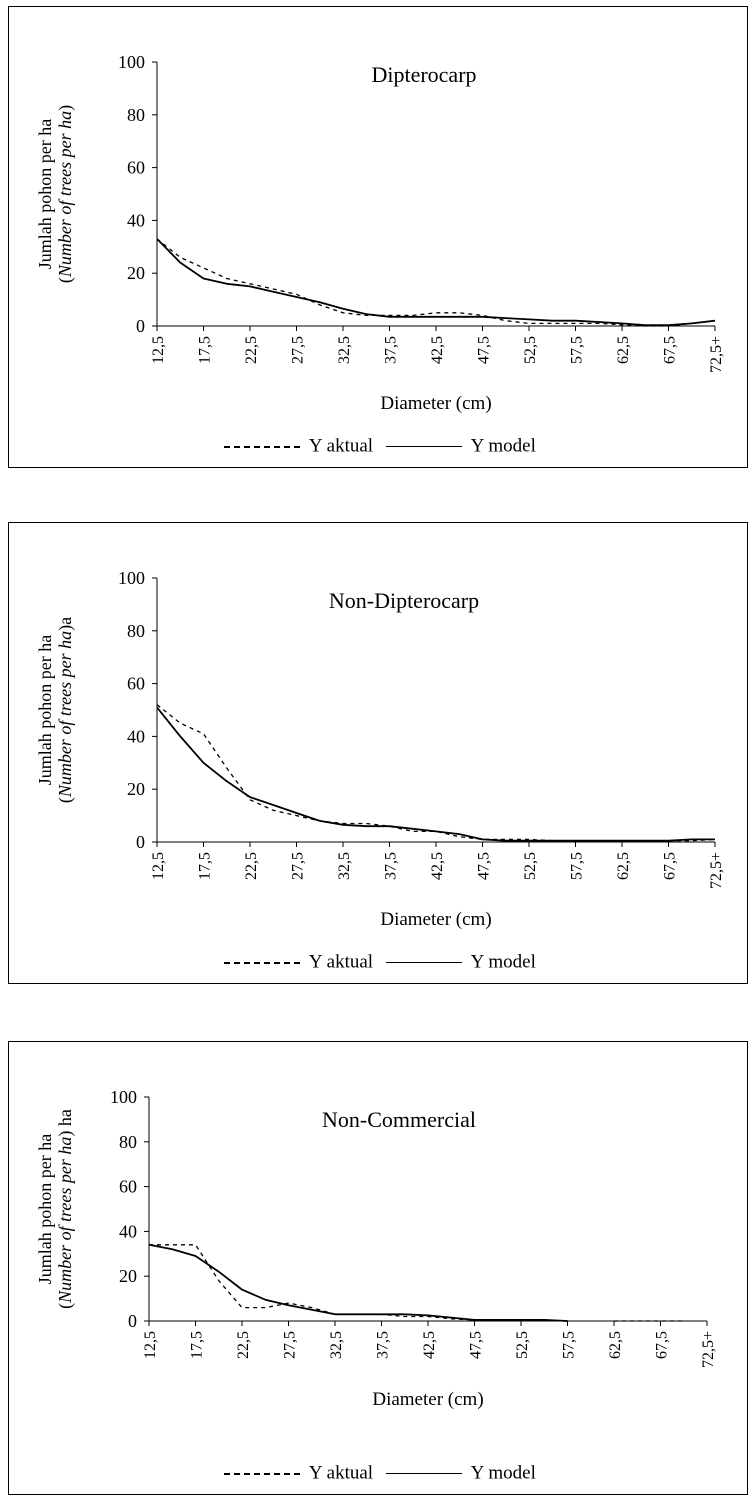  I want to click on chart-title: Non-Commercial, so click(399, 1119).